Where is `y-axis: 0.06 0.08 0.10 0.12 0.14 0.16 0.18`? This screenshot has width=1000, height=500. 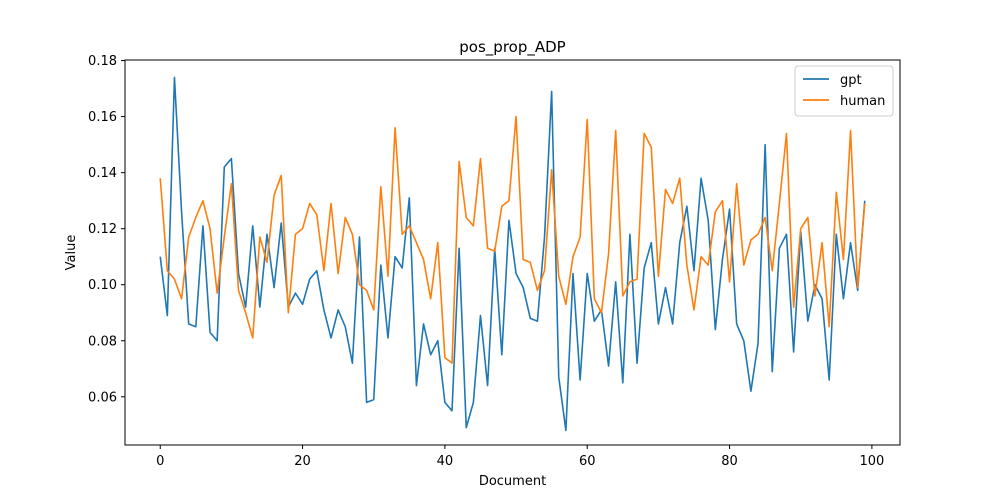 y-axis: 0.06 0.08 0.10 0.12 0.14 0.16 0.18 is located at coordinates (106, 229).